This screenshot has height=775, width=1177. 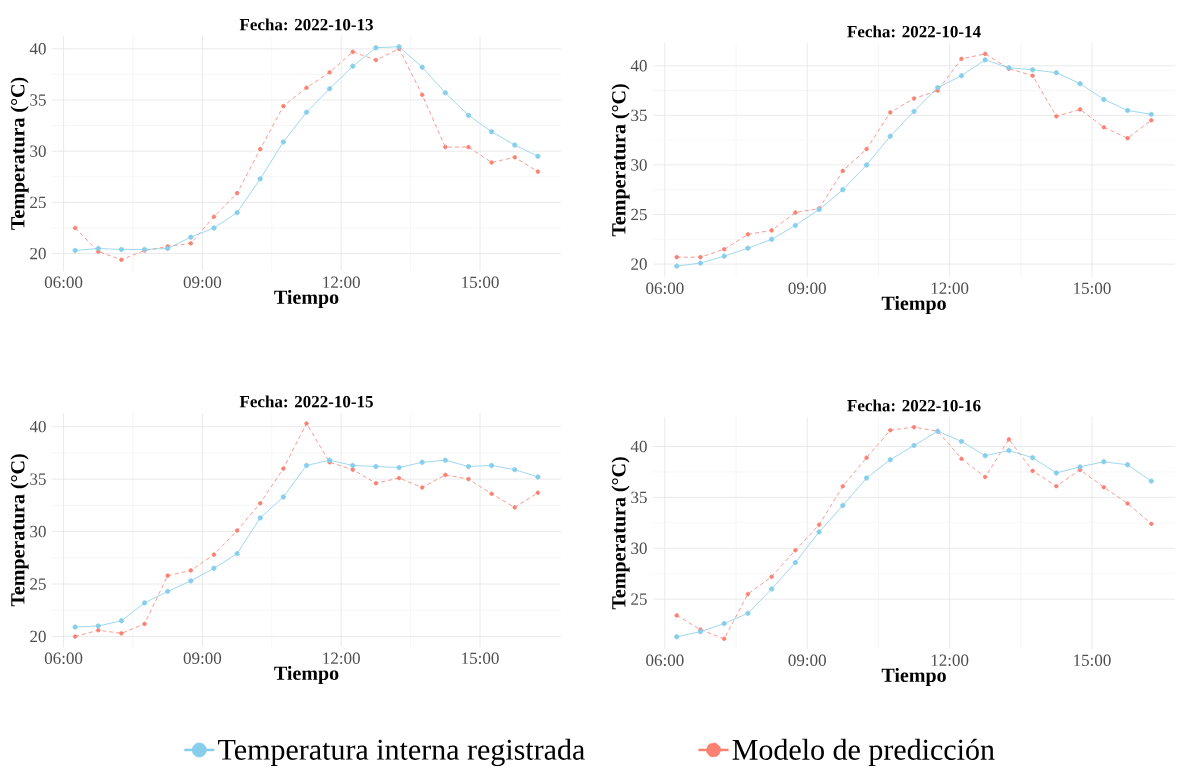 What do you see at coordinates (914, 405) in the screenshot?
I see `chart-title: Fecha: 2022-10-16` at bounding box center [914, 405].